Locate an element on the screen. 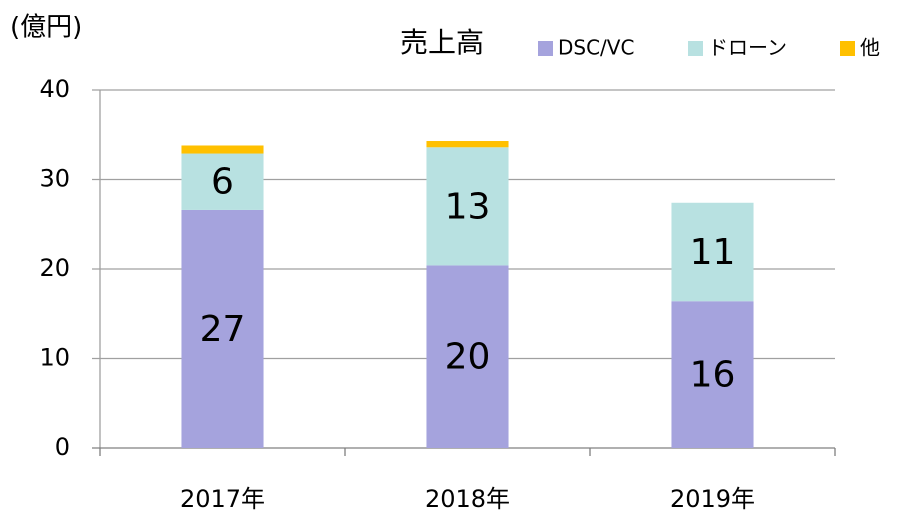 This screenshot has height=512, width=897. data-label: 20 is located at coordinates (468, 357).